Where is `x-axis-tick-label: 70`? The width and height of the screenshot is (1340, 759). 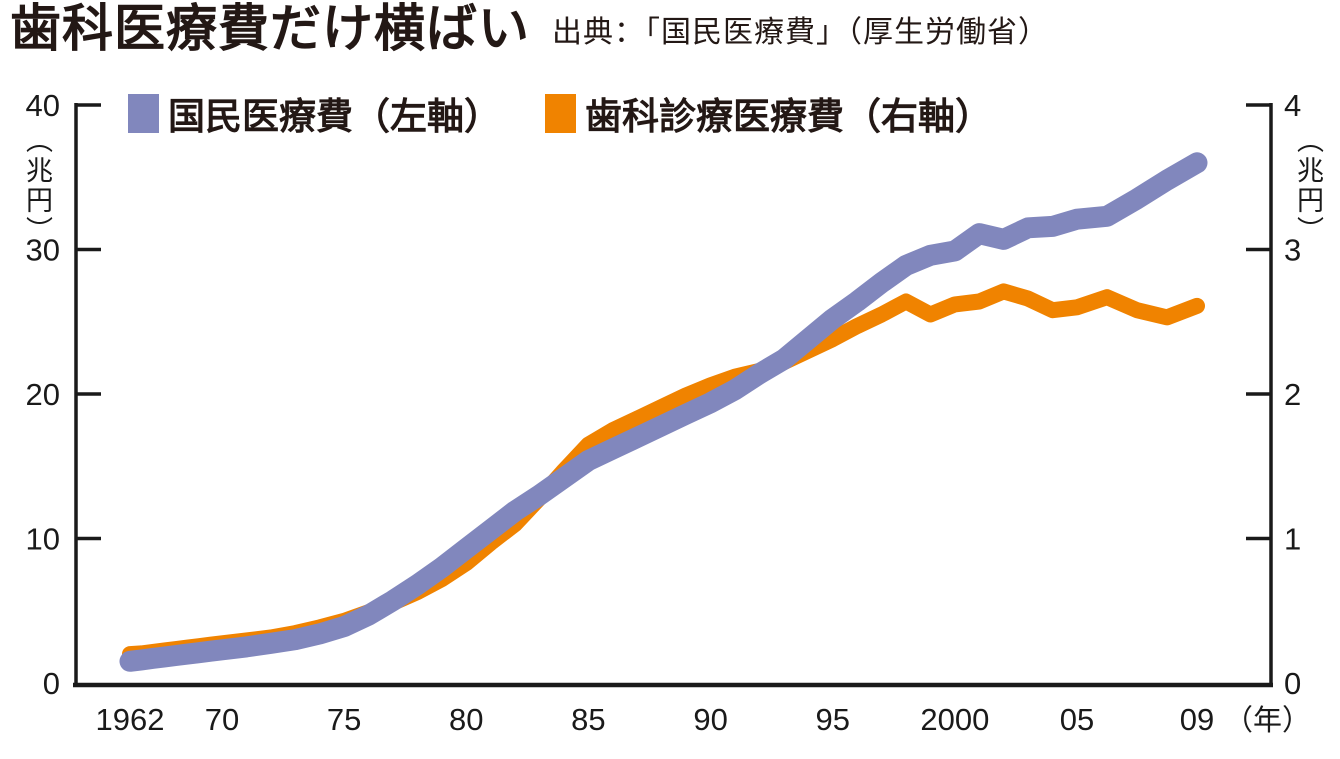
x-axis-tick-label: 70 is located at coordinates (222, 719).